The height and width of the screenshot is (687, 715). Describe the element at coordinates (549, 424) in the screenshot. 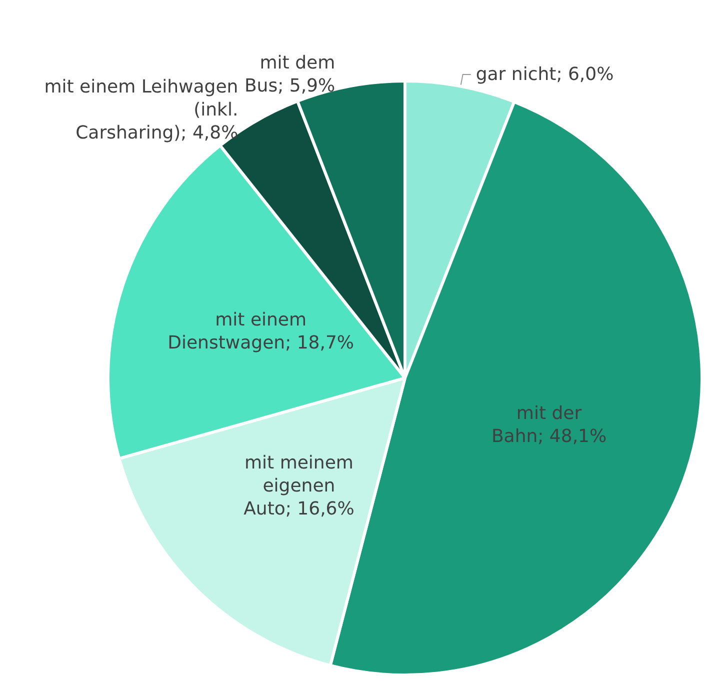

I see `slice-label: mit der Bahn; 48,1%` at that location.